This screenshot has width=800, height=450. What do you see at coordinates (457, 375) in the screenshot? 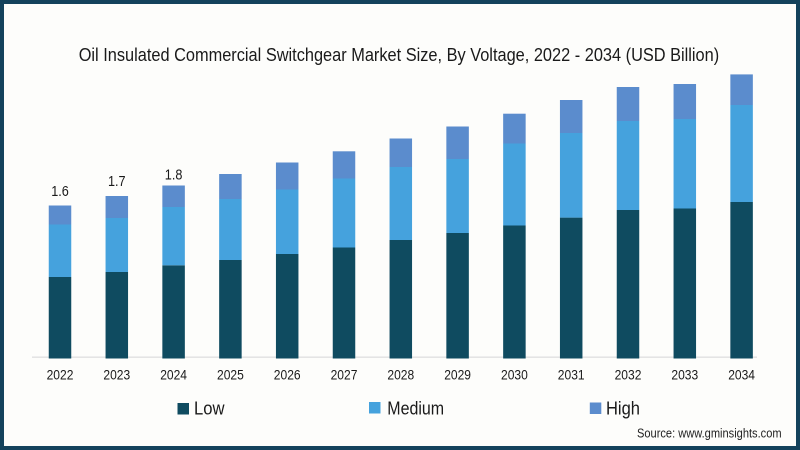
I see `svg-text: 2029` at bounding box center [457, 375].